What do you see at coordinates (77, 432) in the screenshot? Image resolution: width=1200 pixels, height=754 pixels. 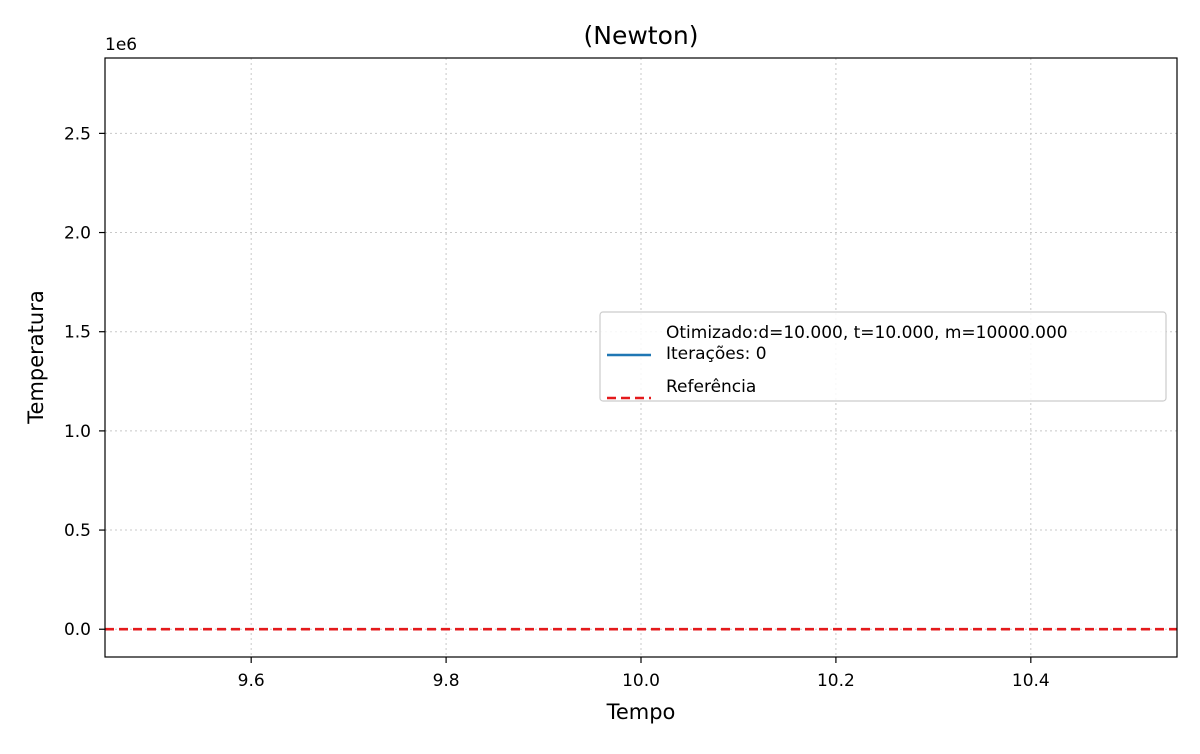 I see `y-tick-label: 1.0` at bounding box center [77, 432].